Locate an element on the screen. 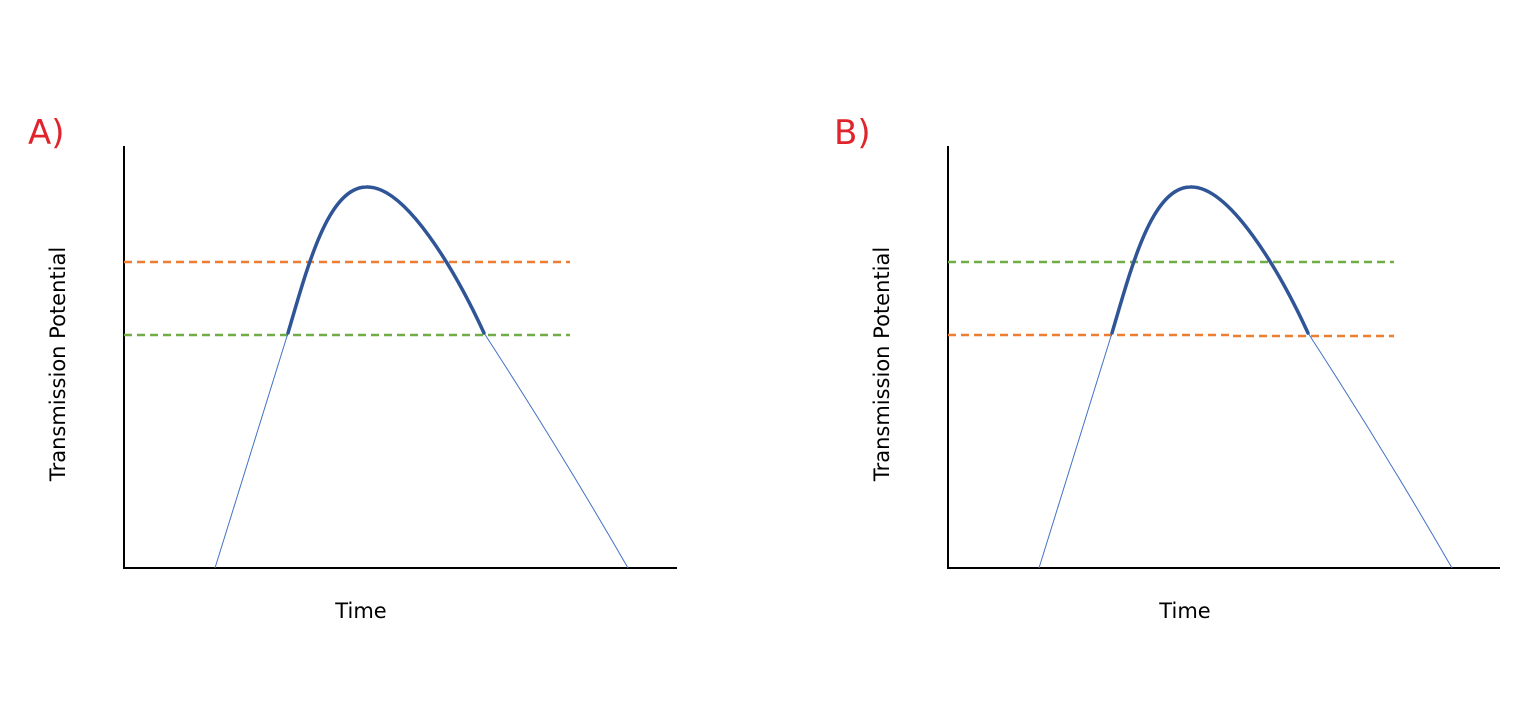 Image resolution: width=1526 pixels, height=719 pixels. panel-a-x-axis-label: Time is located at coordinates (360, 611).